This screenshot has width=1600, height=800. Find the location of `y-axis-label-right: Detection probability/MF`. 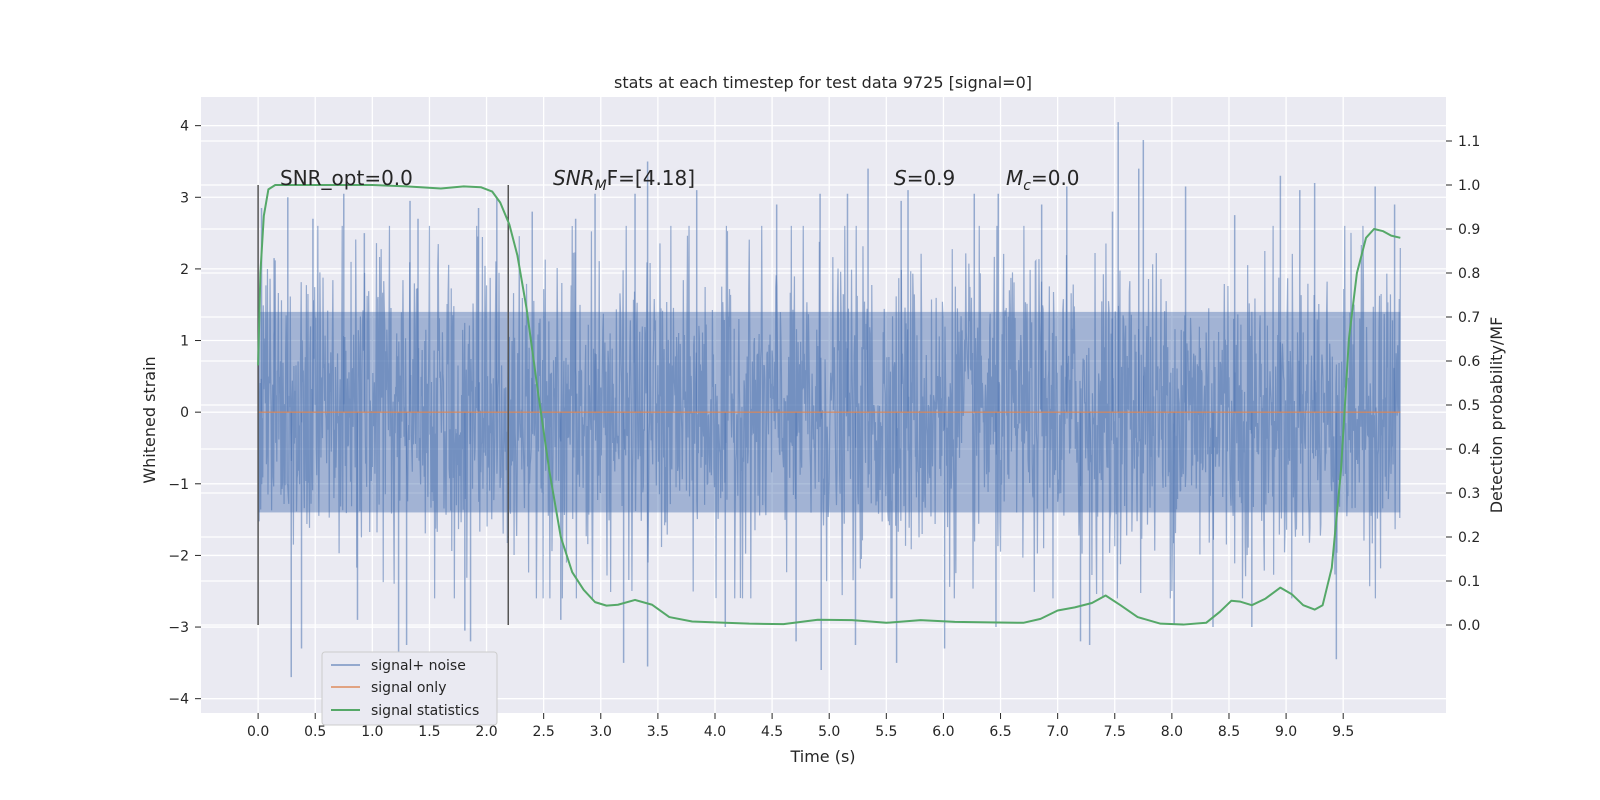

y-axis-label-right: Detection probability/MF is located at coordinates (1496, 415).